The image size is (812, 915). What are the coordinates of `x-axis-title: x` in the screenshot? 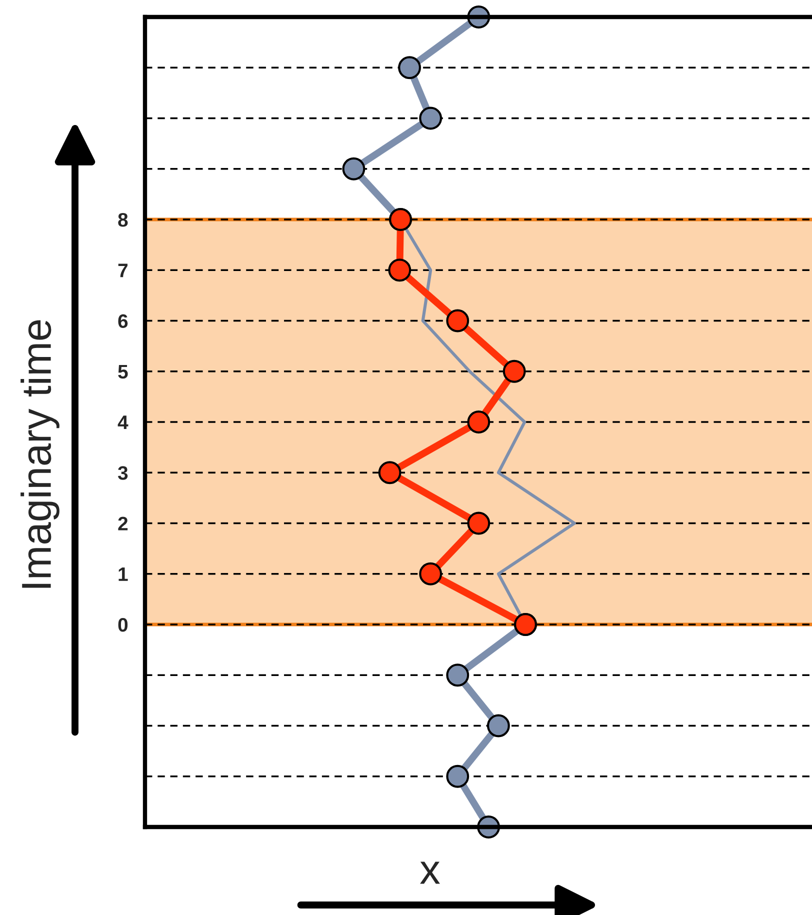 It's located at (430, 873).